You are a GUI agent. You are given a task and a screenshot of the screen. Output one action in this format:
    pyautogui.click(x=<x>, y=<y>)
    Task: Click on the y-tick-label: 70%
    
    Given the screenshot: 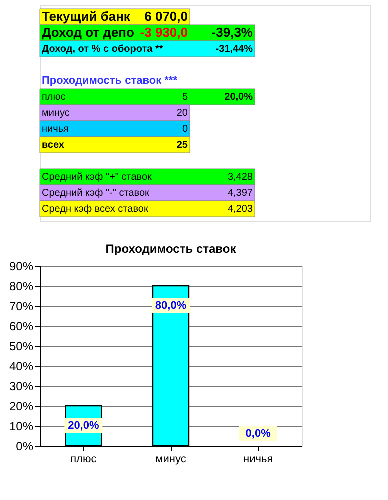 What is the action you would take?
    pyautogui.click(x=21, y=307)
    